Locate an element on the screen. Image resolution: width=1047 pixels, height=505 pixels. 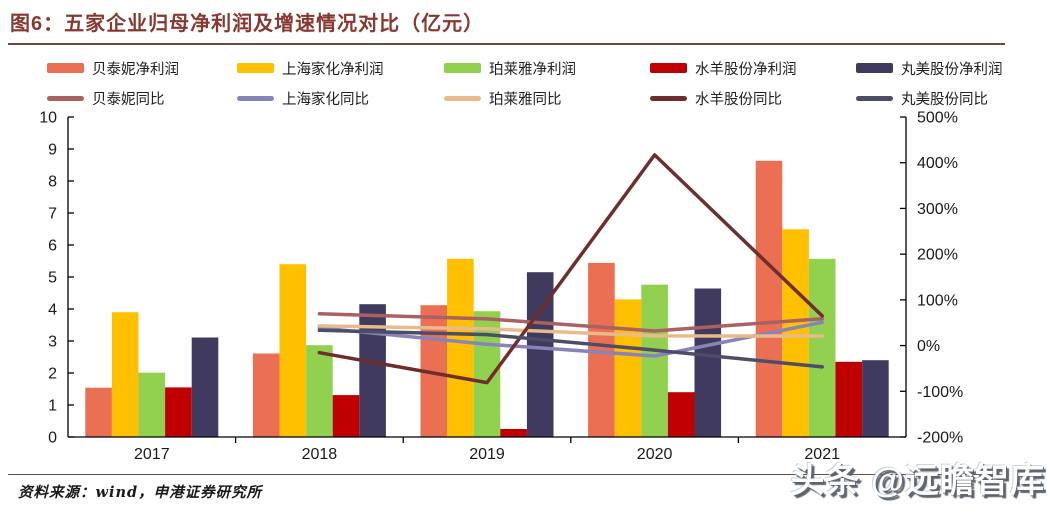
legend-label: 丸美股份净利润 is located at coordinates (952, 69).